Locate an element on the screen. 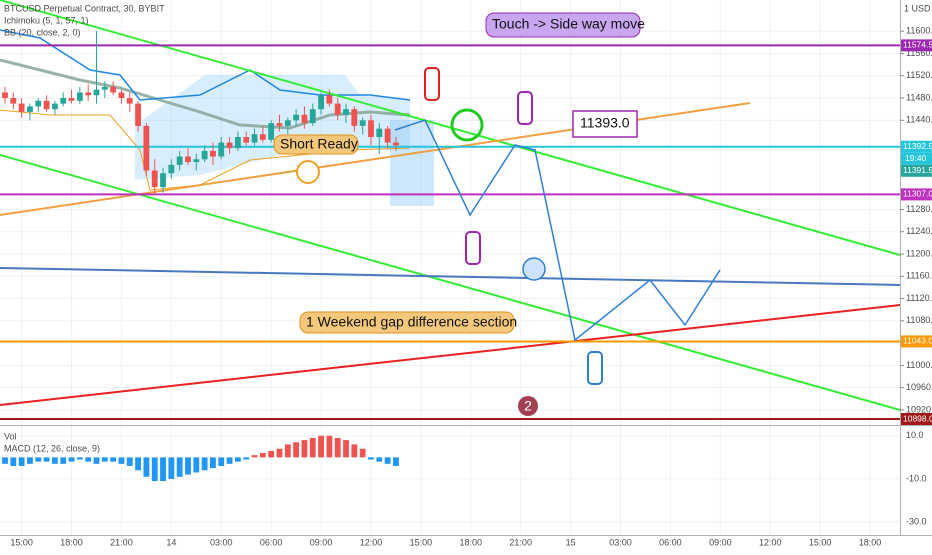  annotation: 2 is located at coordinates (528, 406).